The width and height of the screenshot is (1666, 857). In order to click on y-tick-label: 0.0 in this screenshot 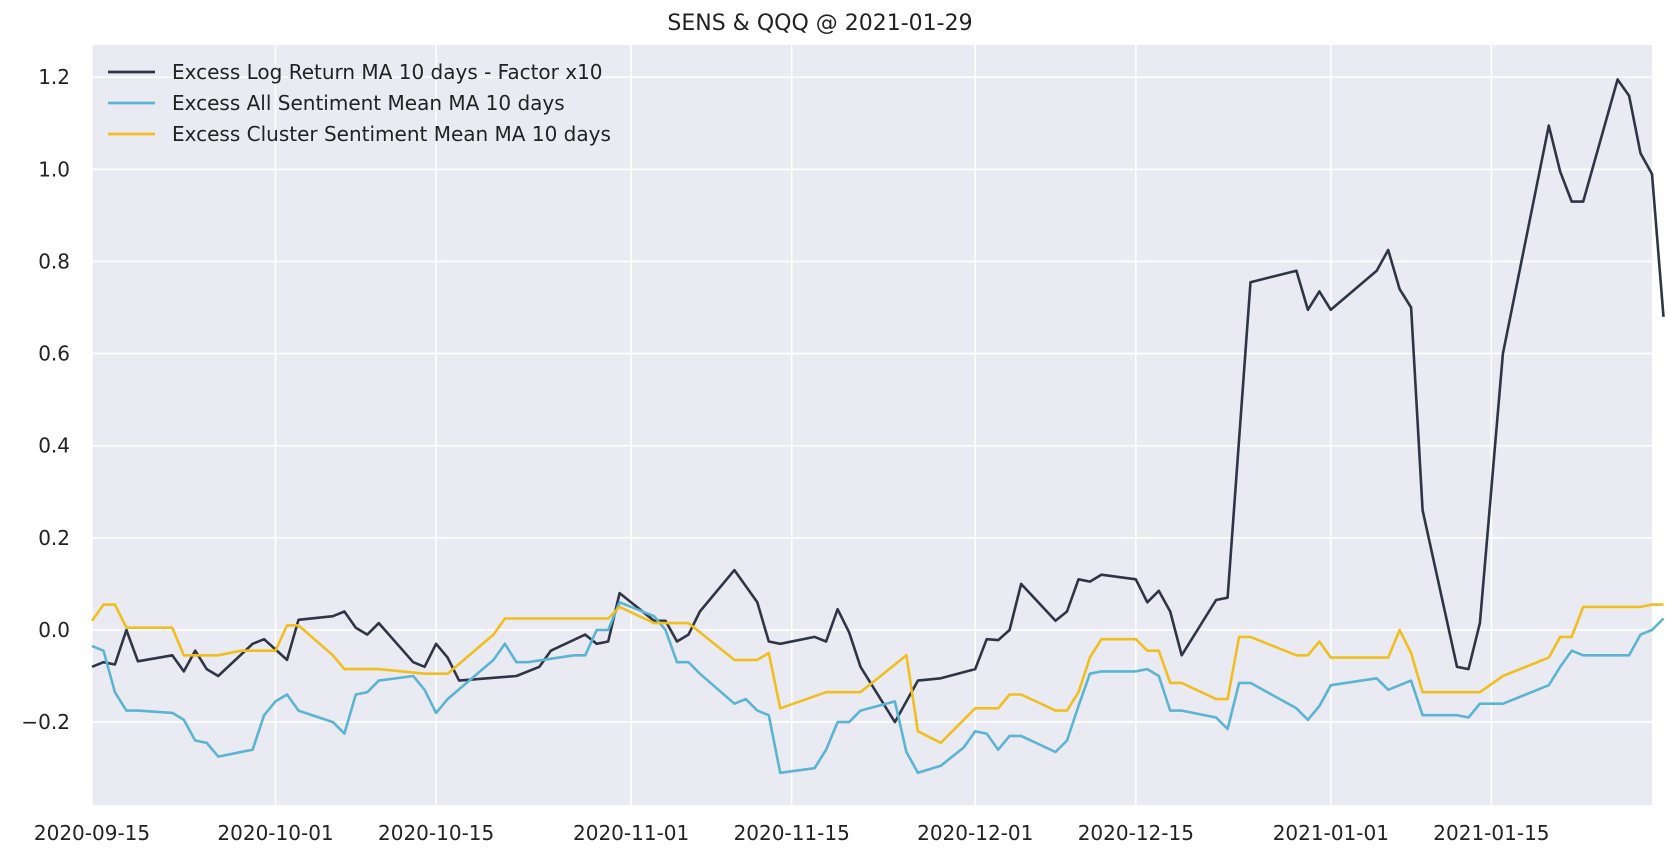, I will do `click(54, 630)`.